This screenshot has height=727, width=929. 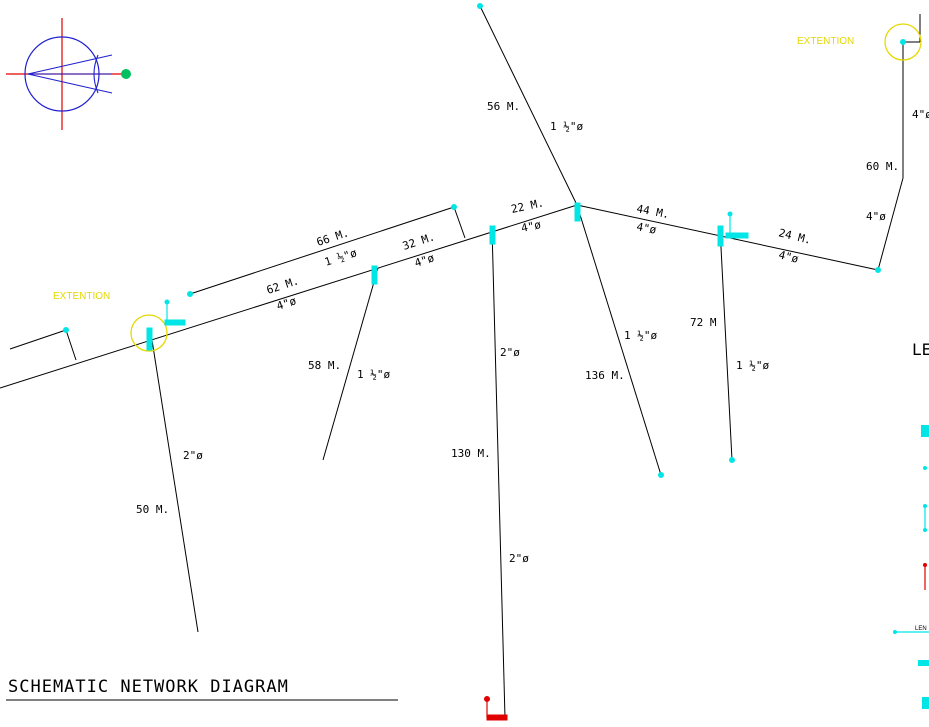 What do you see at coordinates (726, 344) in the screenshot?
I see `pipe-72m` at bounding box center [726, 344].